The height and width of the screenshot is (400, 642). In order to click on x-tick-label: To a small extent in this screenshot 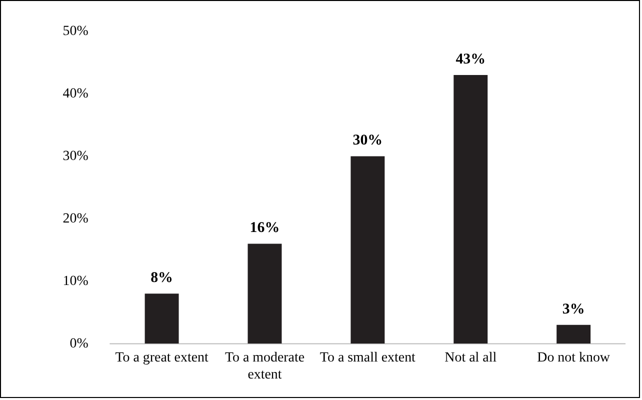, I will do `click(368, 358)`.